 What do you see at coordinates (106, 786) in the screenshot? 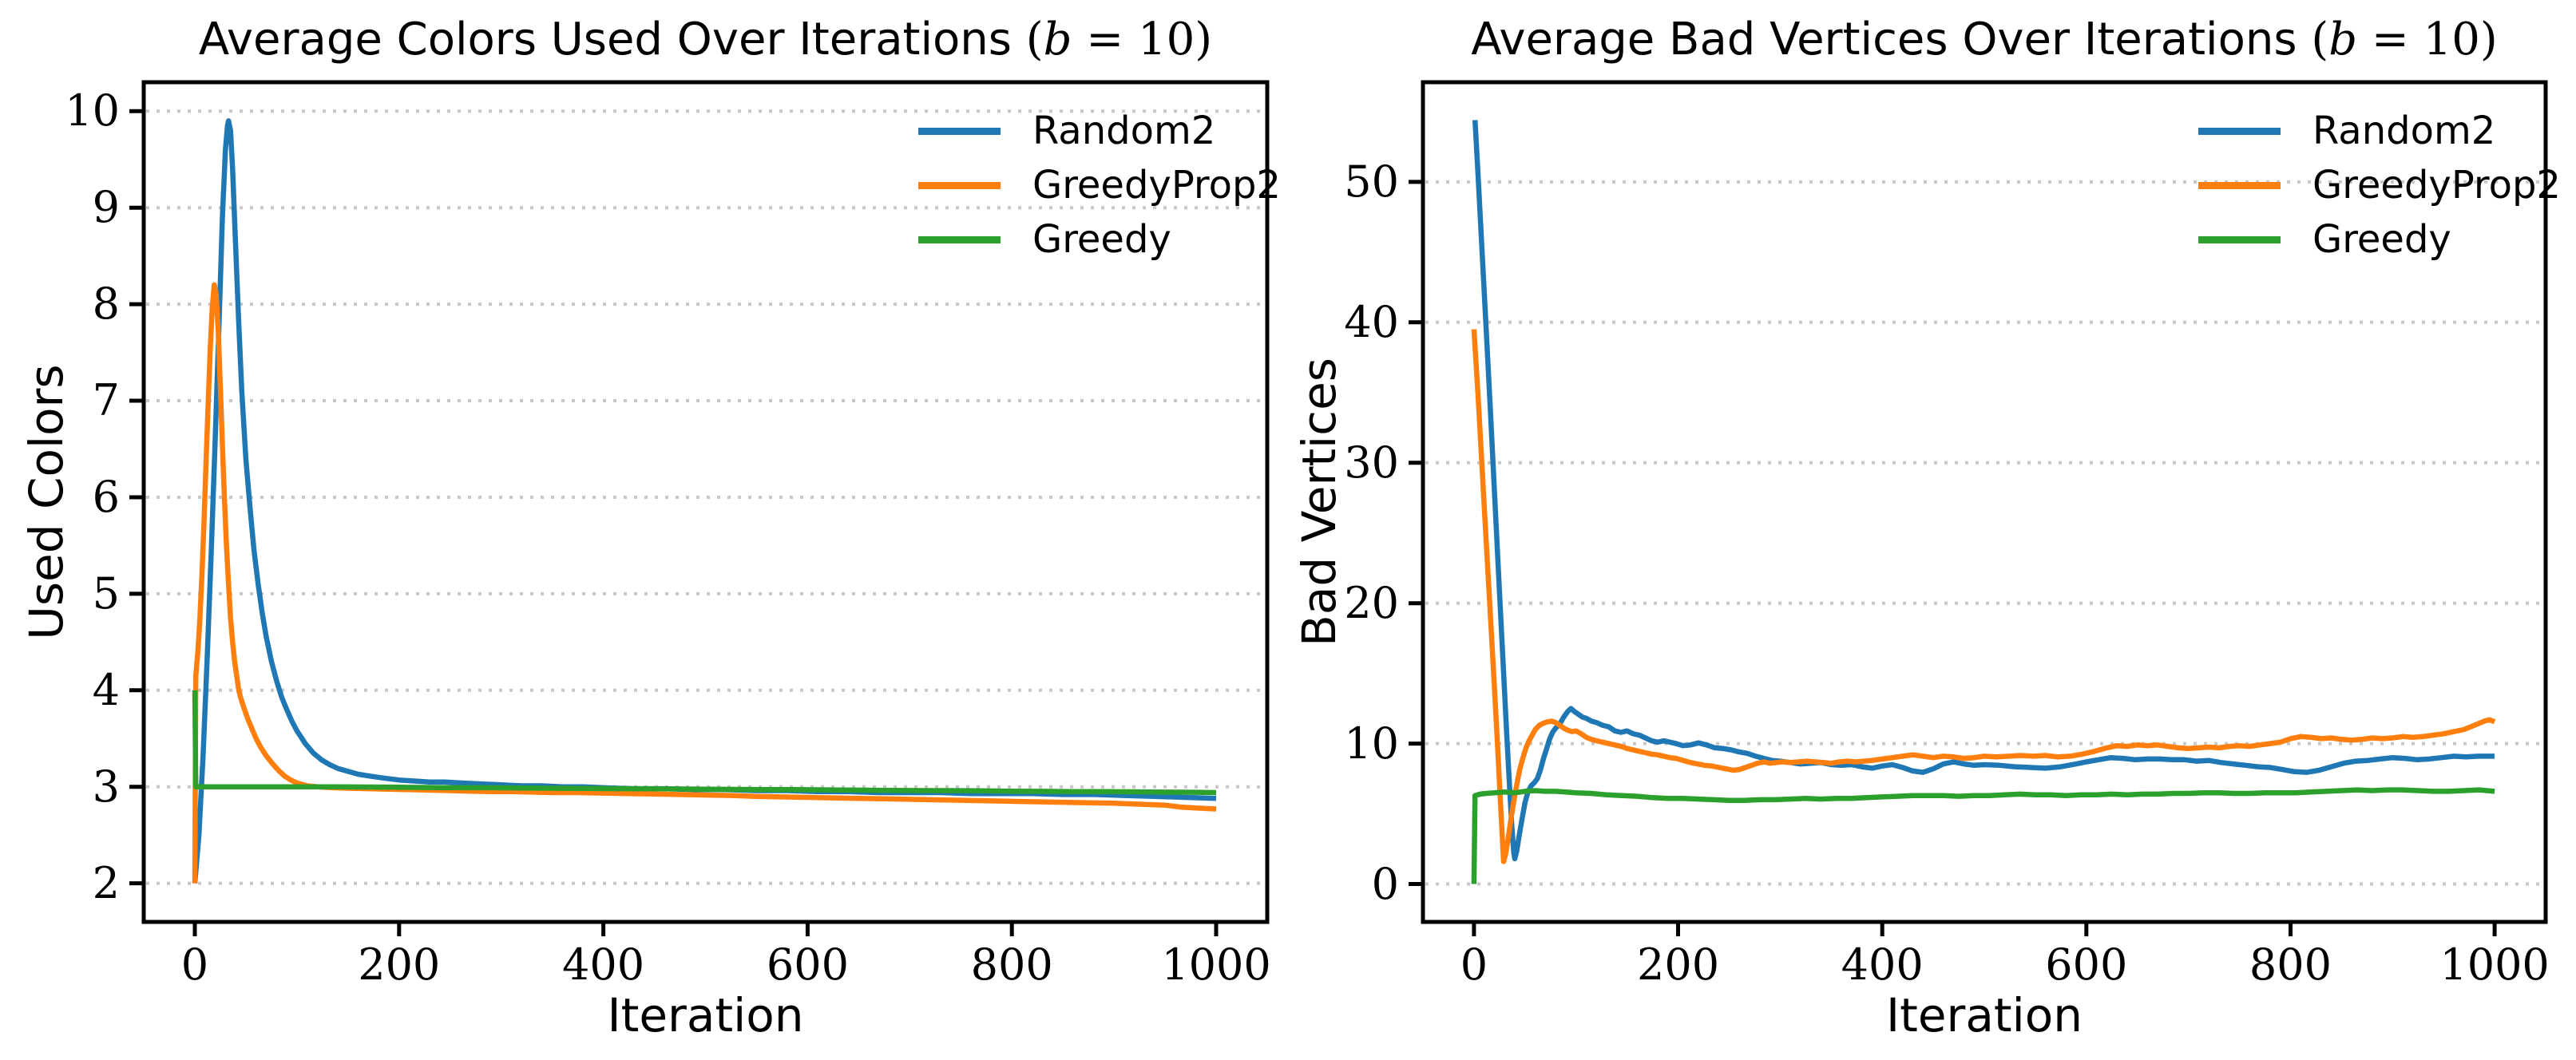
I see `y-tick-label-3: 3` at bounding box center [106, 786].